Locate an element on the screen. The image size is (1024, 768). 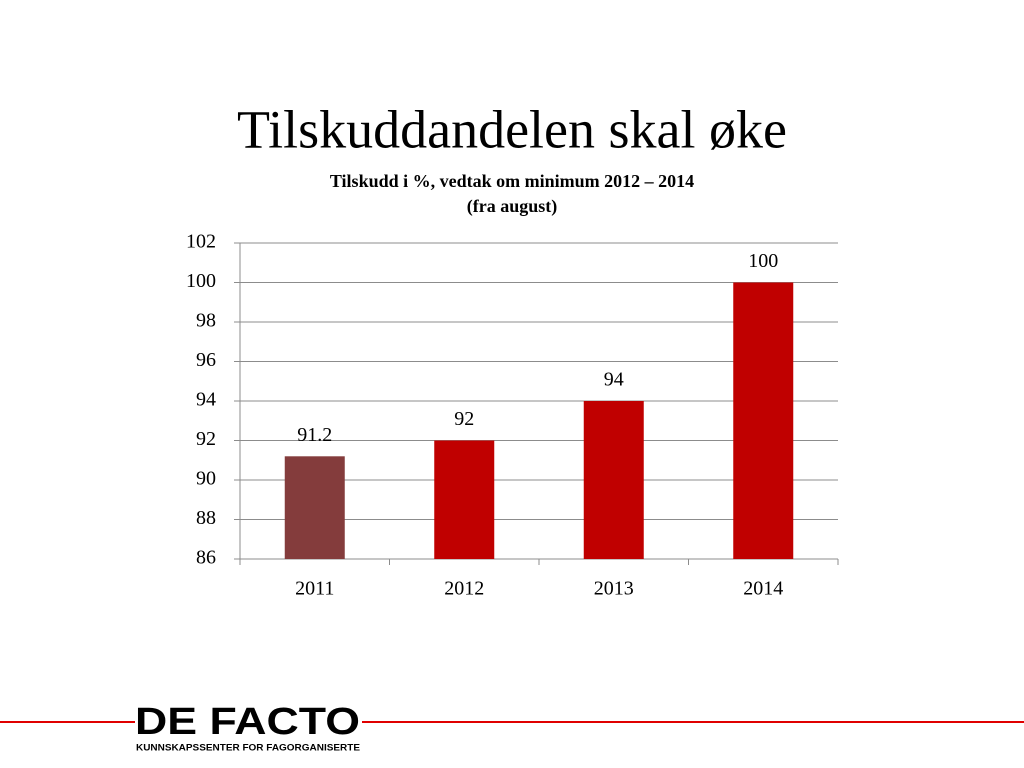
y-tick-label: 96 is located at coordinates (206, 360).